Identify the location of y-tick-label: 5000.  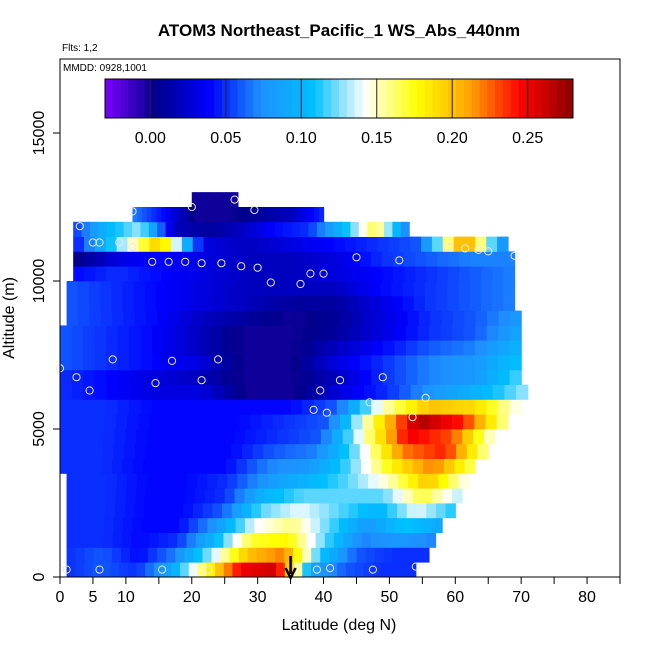
(39, 429).